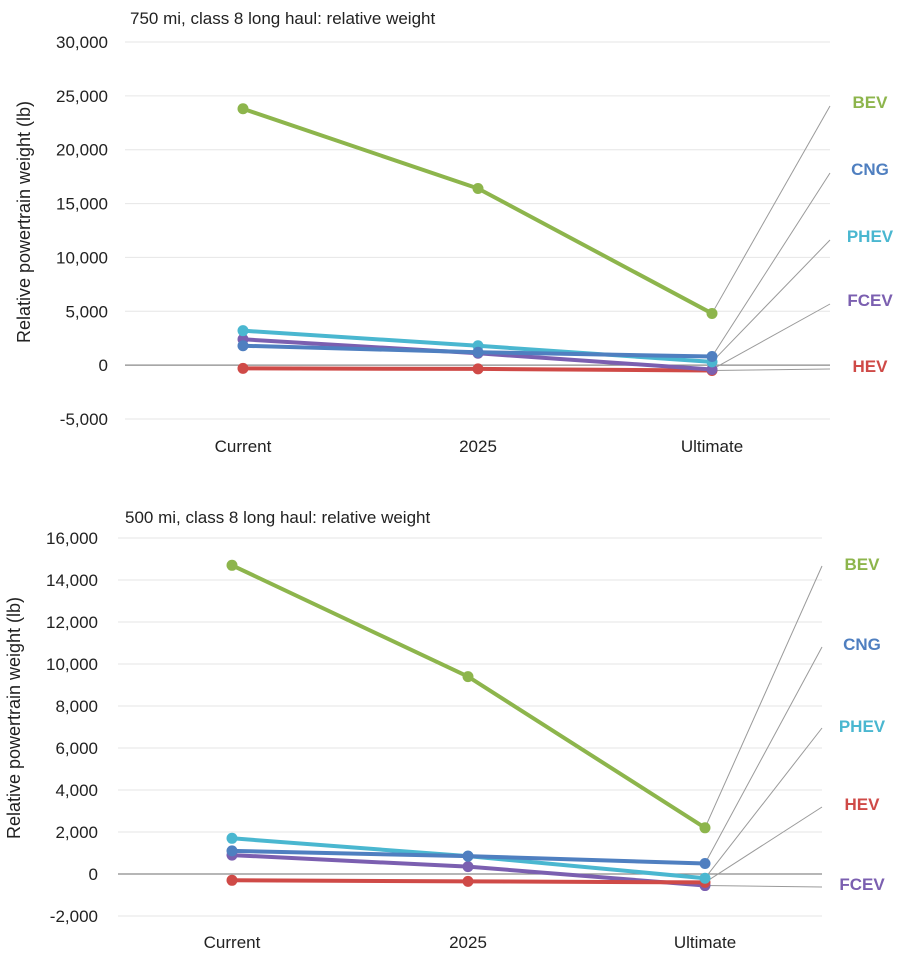 This screenshot has height=954, width=908. I want to click on y-tick-label: -2,000, so click(74, 916).